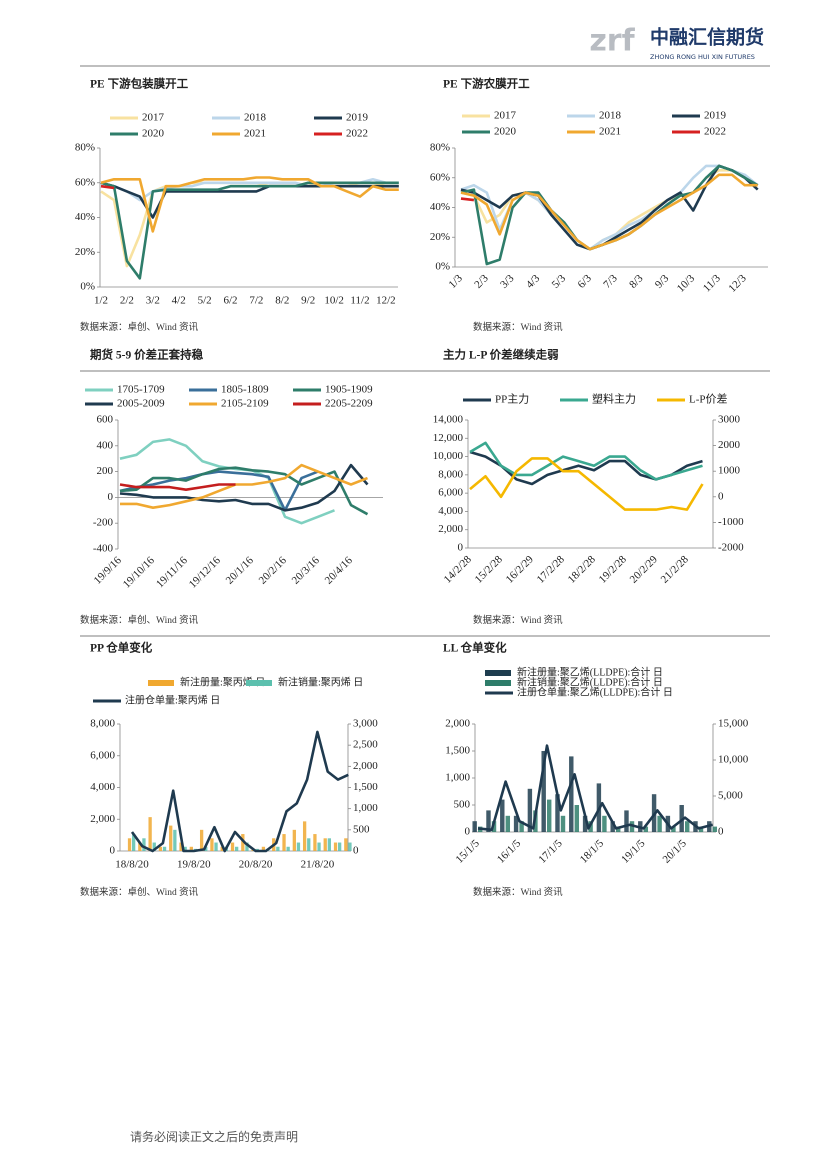 The image size is (826, 1169). Describe the element at coordinates (729, 471) in the screenshot. I see `y2-tick-label: 1000` at that location.